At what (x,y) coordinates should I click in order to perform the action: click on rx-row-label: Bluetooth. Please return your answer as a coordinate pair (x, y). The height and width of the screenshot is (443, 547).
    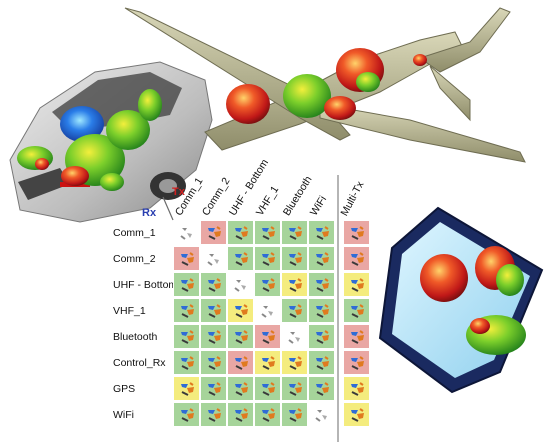
    Looking at the image, I should click on (135, 337).